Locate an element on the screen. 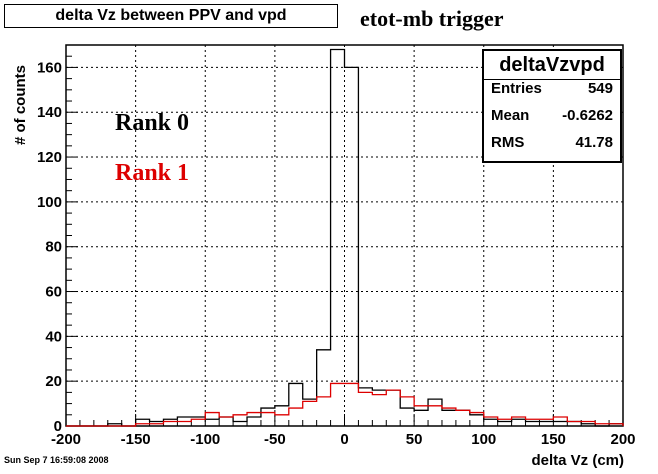 Image resolution: width=658 pixels, height=474 pixels. y-axis-label: # of counts is located at coordinates (20, 104).